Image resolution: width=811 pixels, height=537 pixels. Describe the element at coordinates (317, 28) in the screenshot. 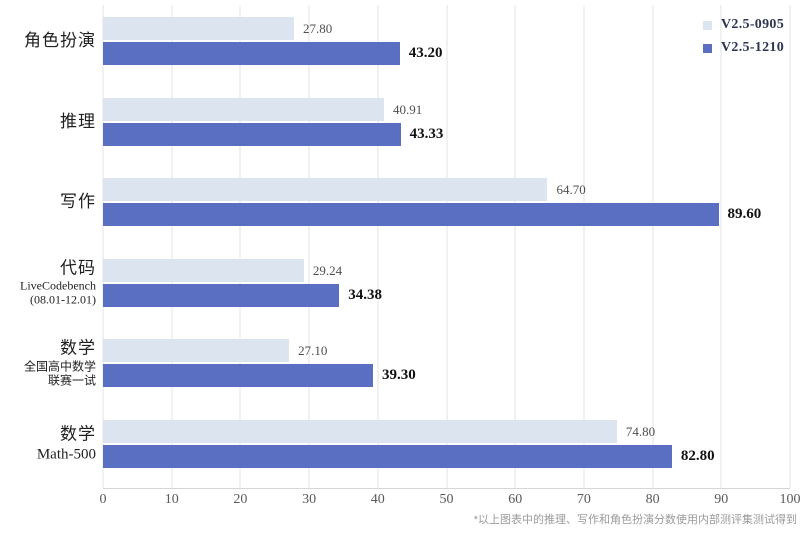

I see `value-label-v2.5-0905: 27.80` at that location.